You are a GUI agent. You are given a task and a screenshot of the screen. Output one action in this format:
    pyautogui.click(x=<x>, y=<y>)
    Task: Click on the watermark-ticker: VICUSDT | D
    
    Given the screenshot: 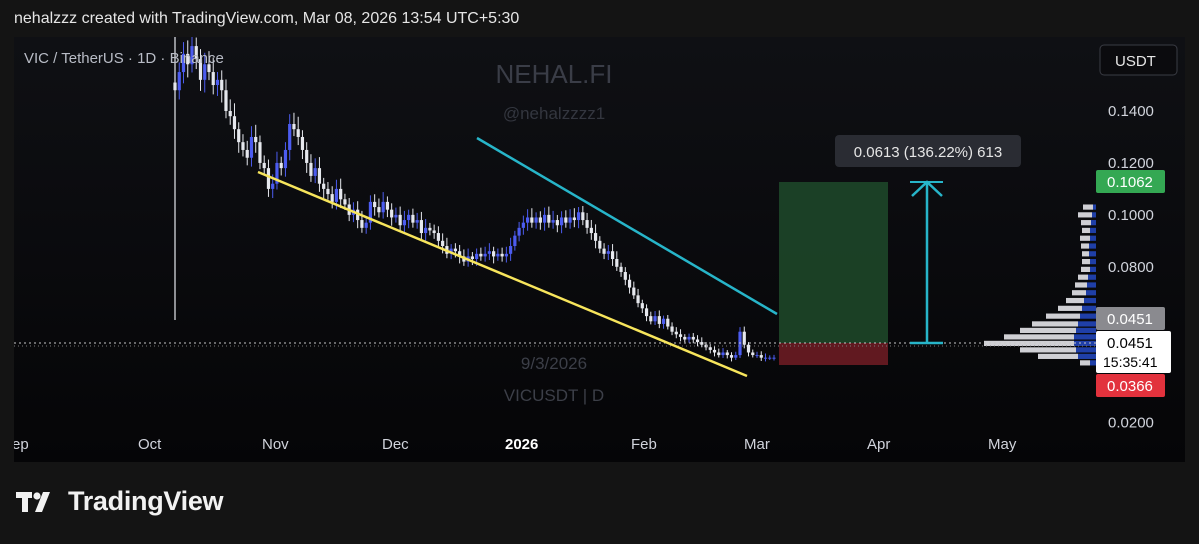 What is the action you would take?
    pyautogui.click(x=554, y=395)
    